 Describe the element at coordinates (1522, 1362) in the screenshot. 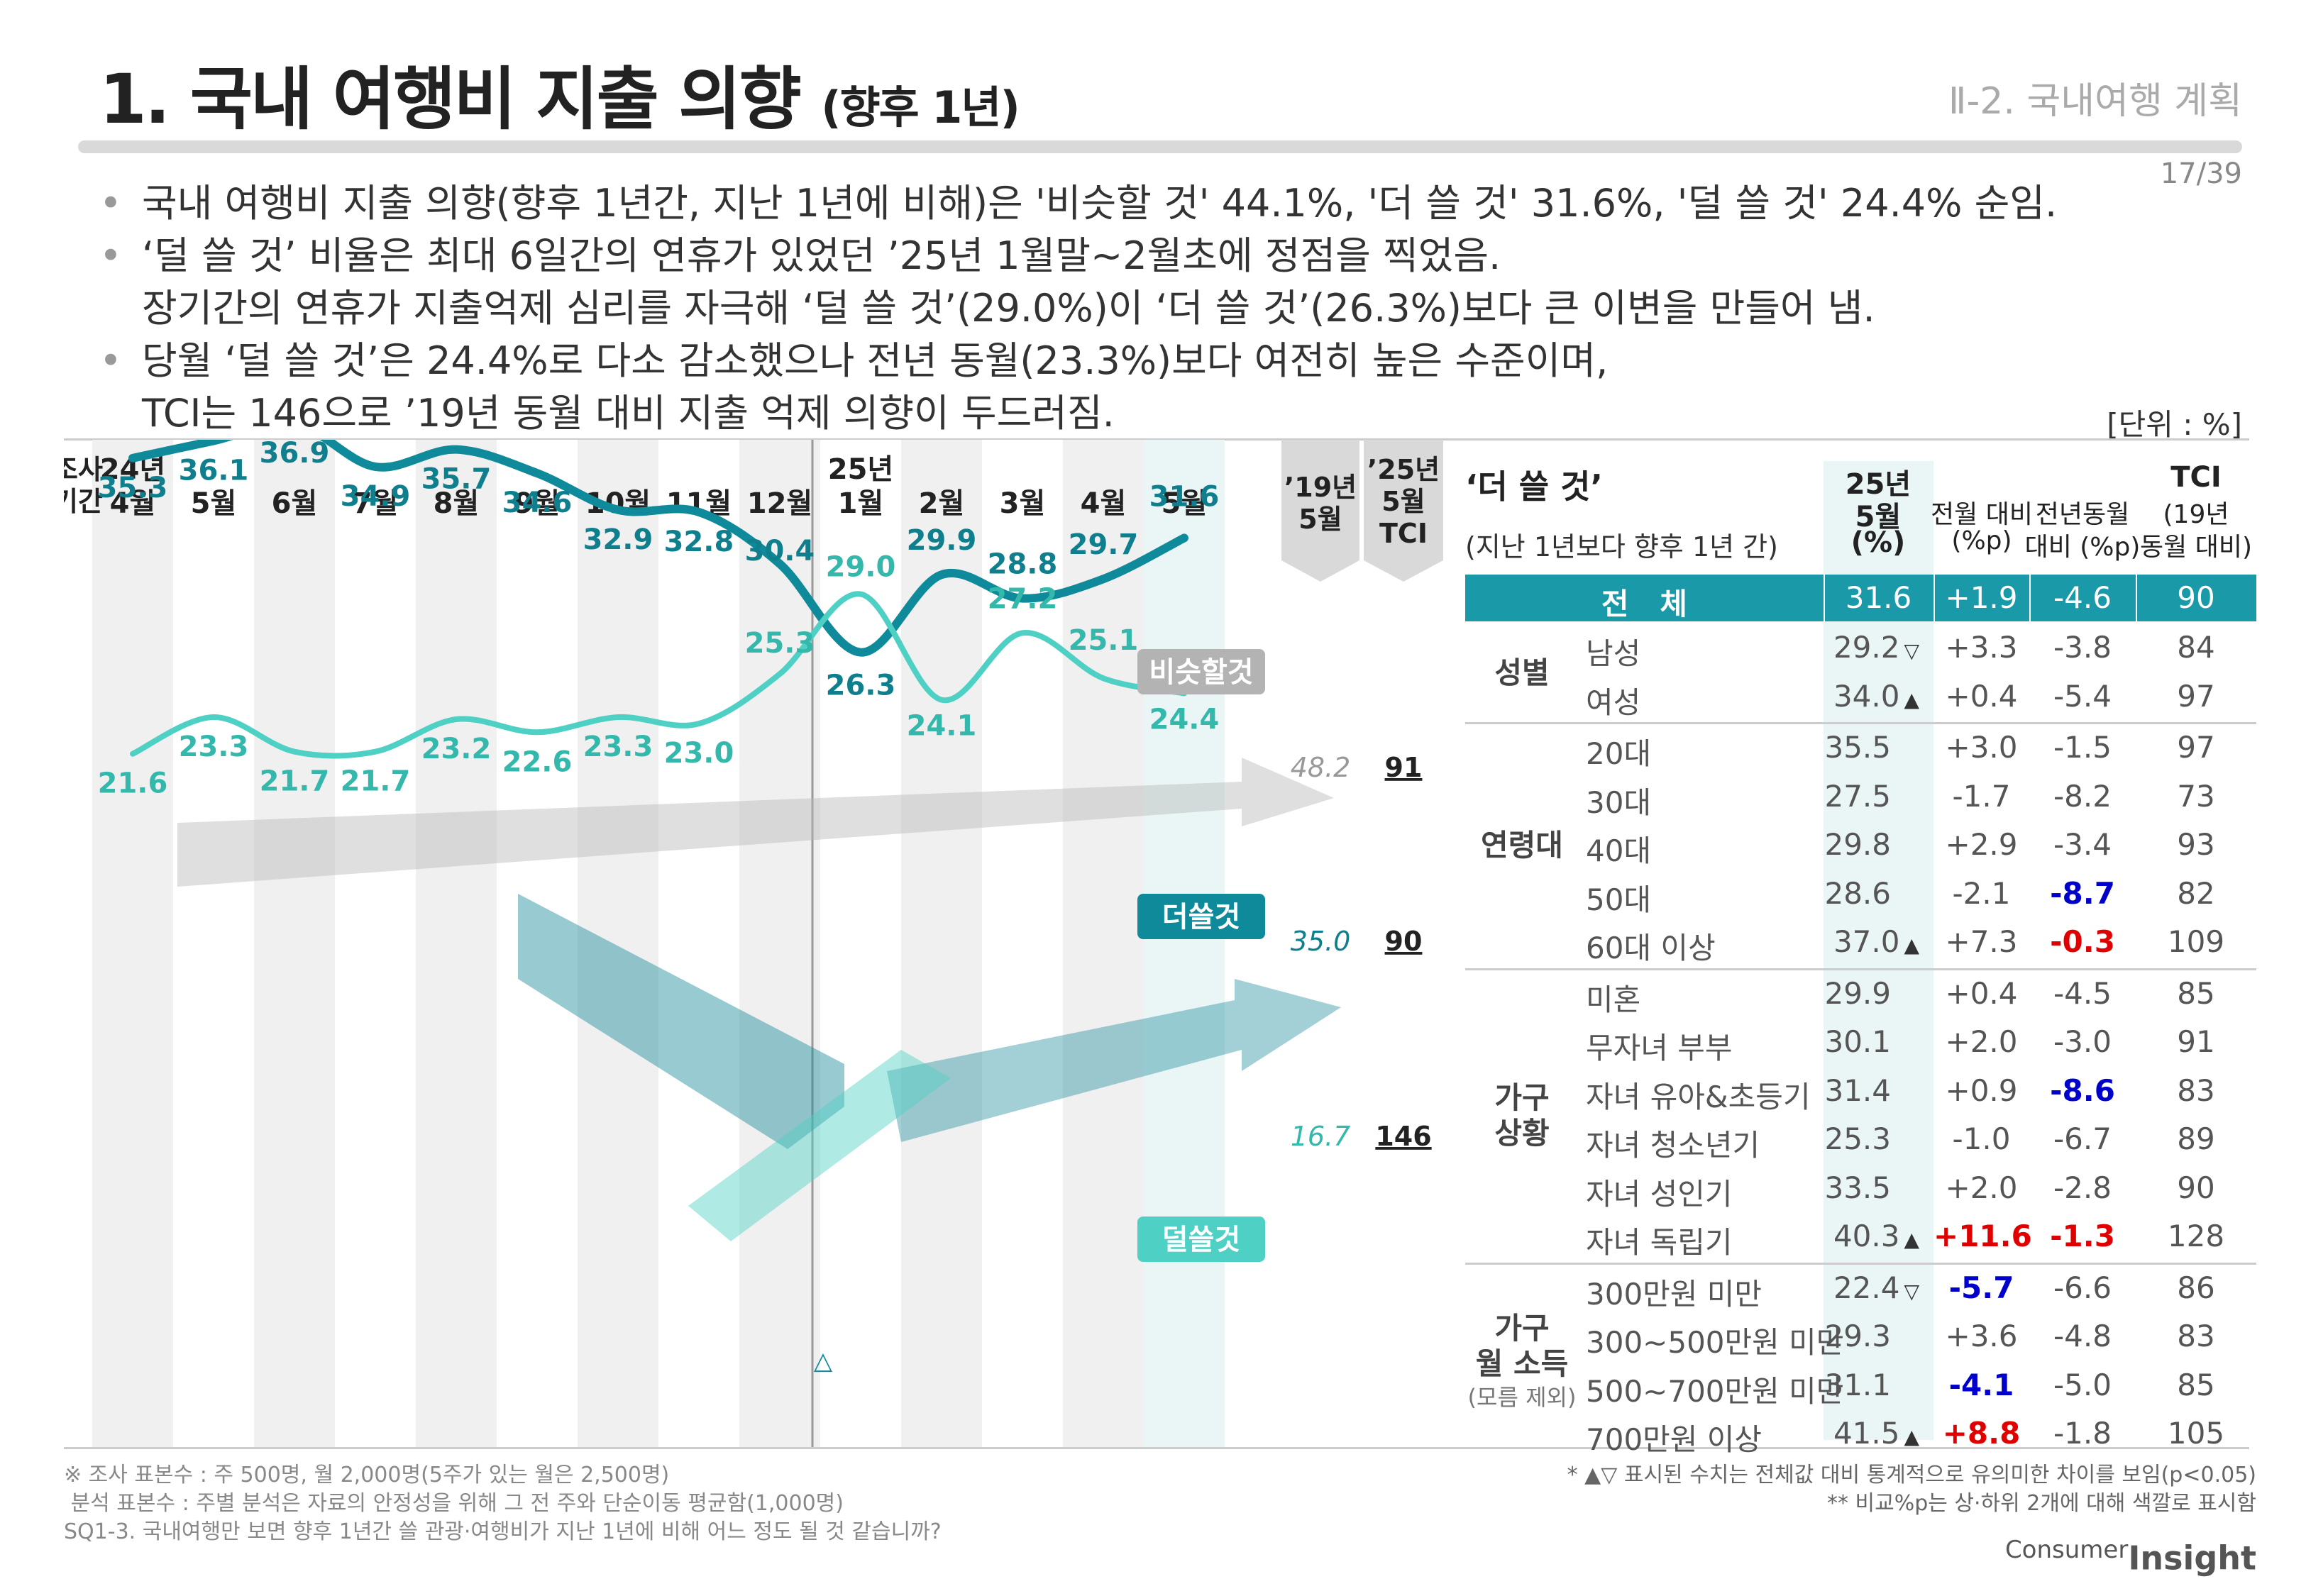

I see `group-name-cell: 가구 월 소득 (모름 제외)` at that location.